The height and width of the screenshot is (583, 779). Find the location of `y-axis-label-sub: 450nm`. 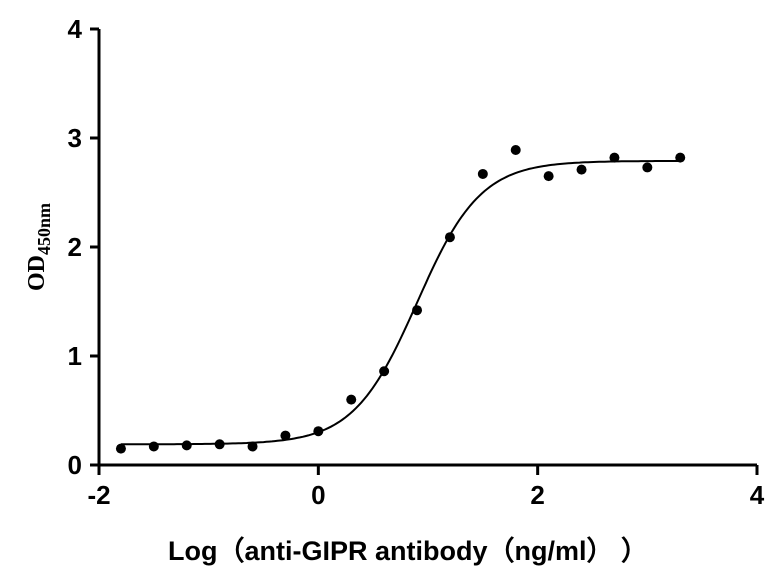

y-axis-label-sub: 450nm is located at coordinates (44, 229).